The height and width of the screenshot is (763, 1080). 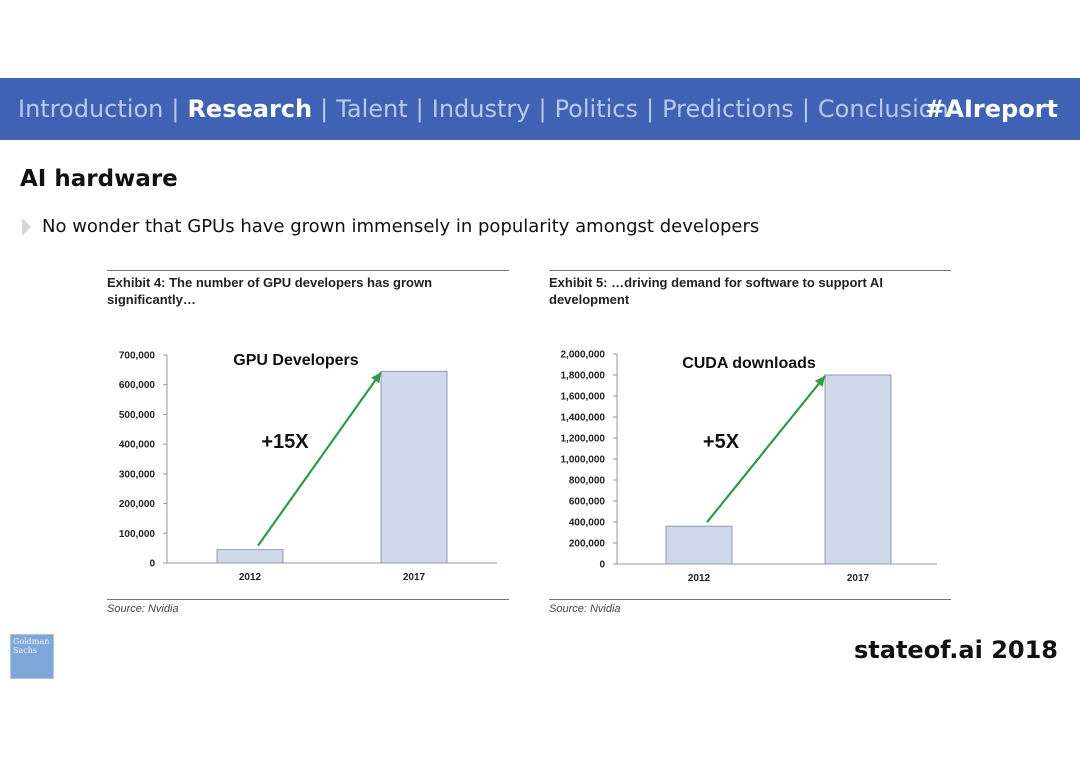 I want to click on chart-title: GPU Developers, so click(x=295, y=360).